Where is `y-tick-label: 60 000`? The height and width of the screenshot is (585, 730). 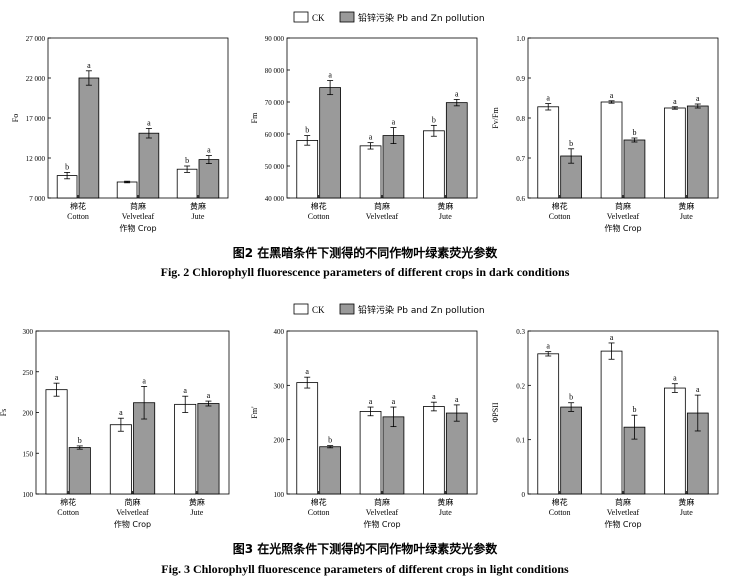
y-tick-label: 60 000 is located at coordinates (275, 135).